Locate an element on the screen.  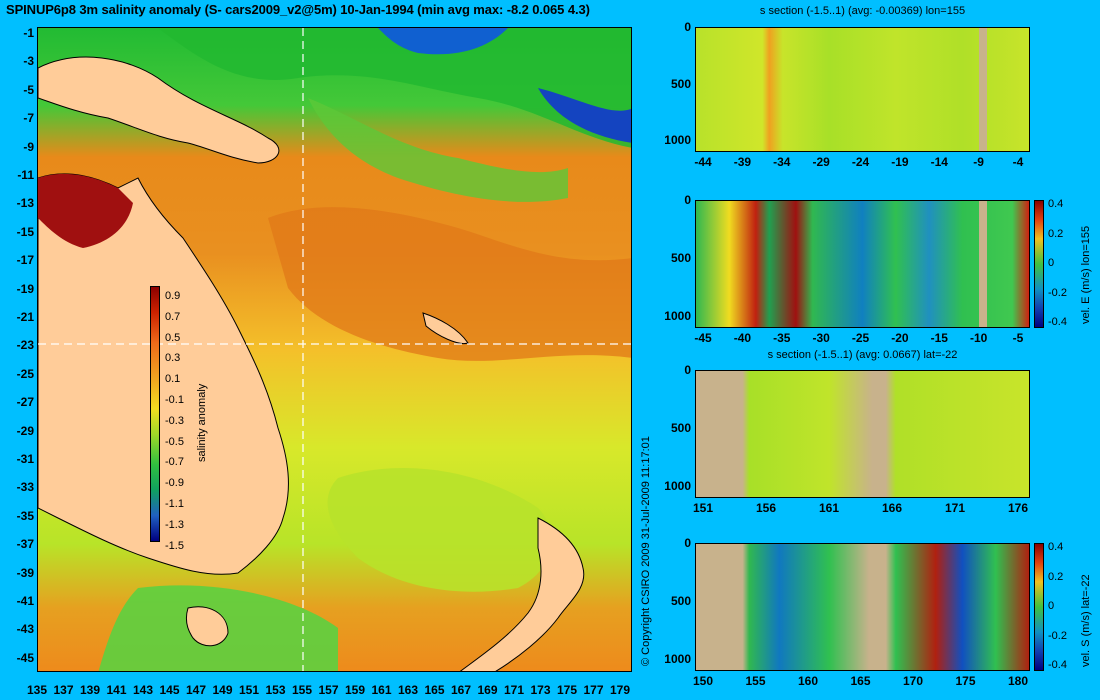
land-new-caledonia is located at coordinates (445, 328).